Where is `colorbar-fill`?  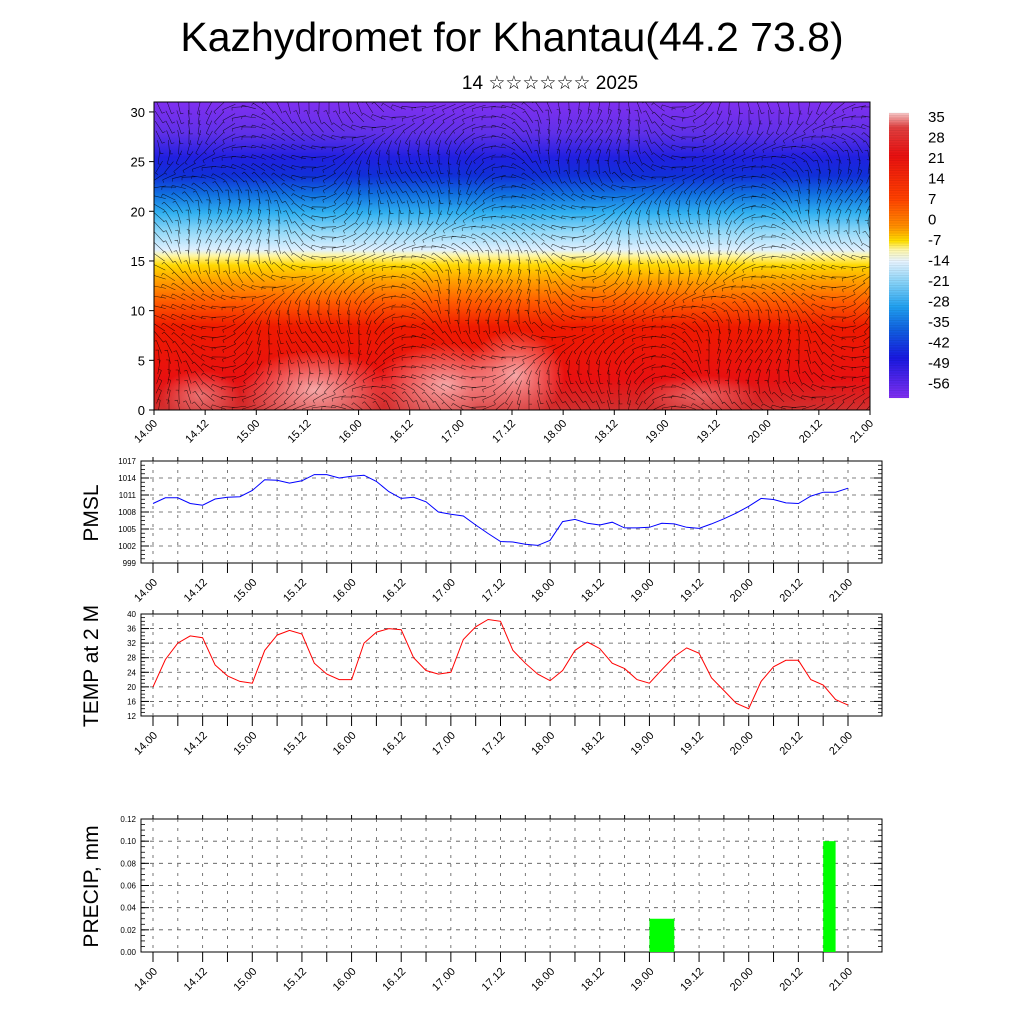
colorbar-fill is located at coordinates (899, 255).